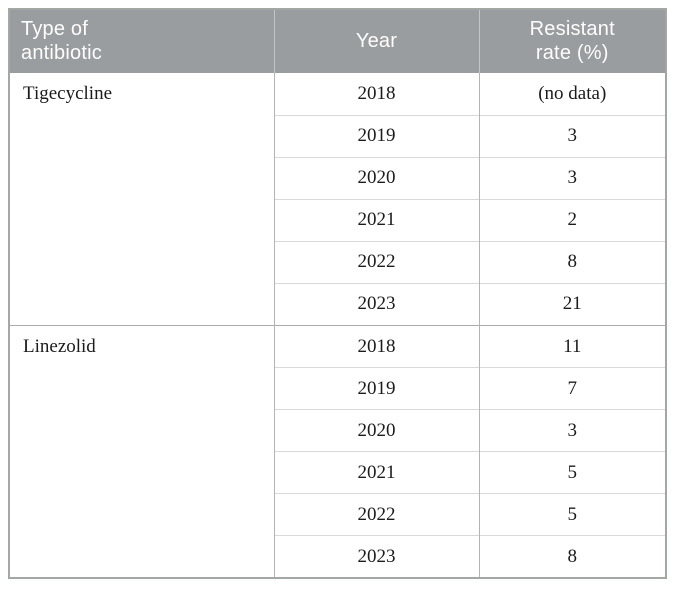  What do you see at coordinates (141, 41) in the screenshot?
I see `header-type-of-antibiotic: Type of antibiotic` at bounding box center [141, 41].